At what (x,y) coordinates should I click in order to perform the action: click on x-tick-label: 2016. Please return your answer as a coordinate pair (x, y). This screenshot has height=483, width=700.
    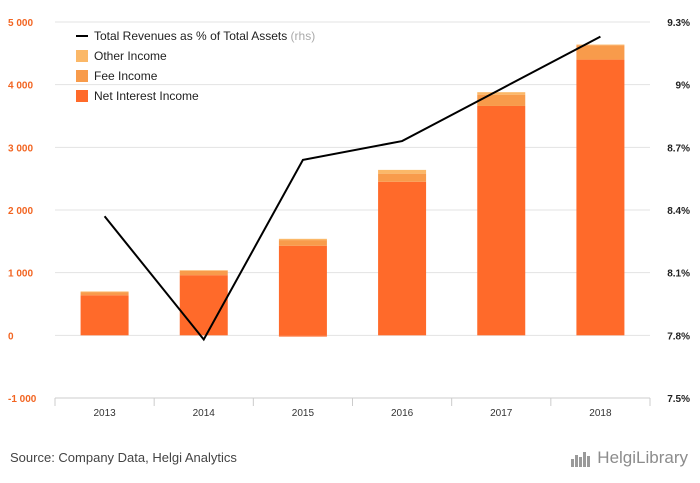
    Looking at the image, I should click on (402, 413).